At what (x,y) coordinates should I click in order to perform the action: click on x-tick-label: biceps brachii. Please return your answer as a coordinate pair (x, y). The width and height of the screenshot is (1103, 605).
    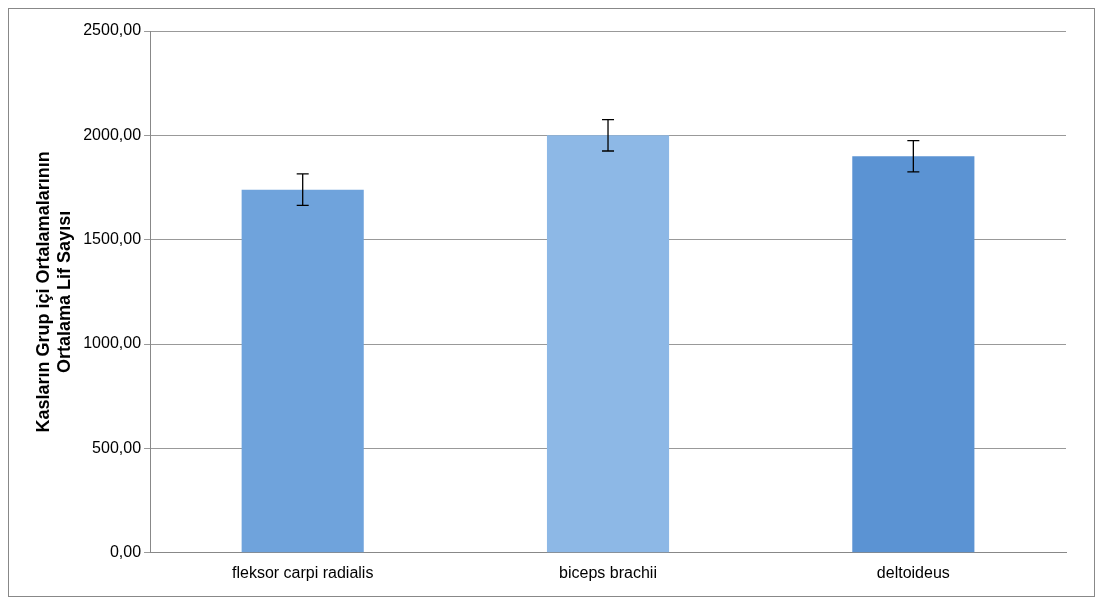
    Looking at the image, I should click on (608, 572).